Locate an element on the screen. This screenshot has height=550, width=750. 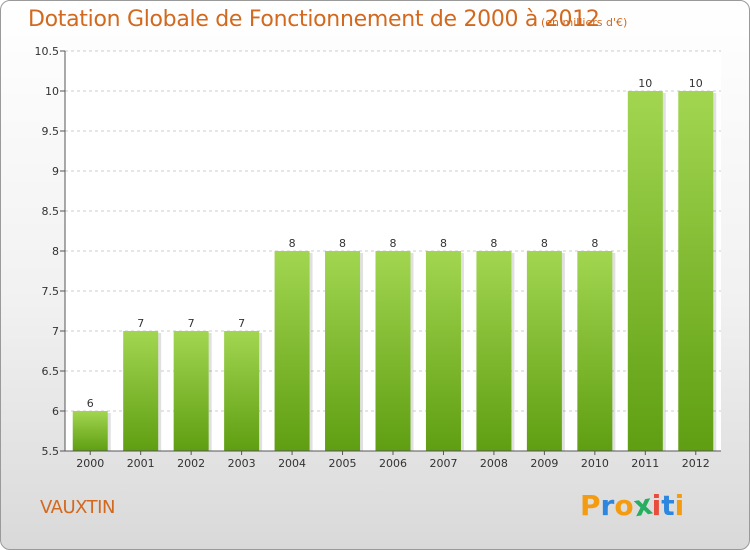
logo-letter: P is located at coordinates (590, 505).